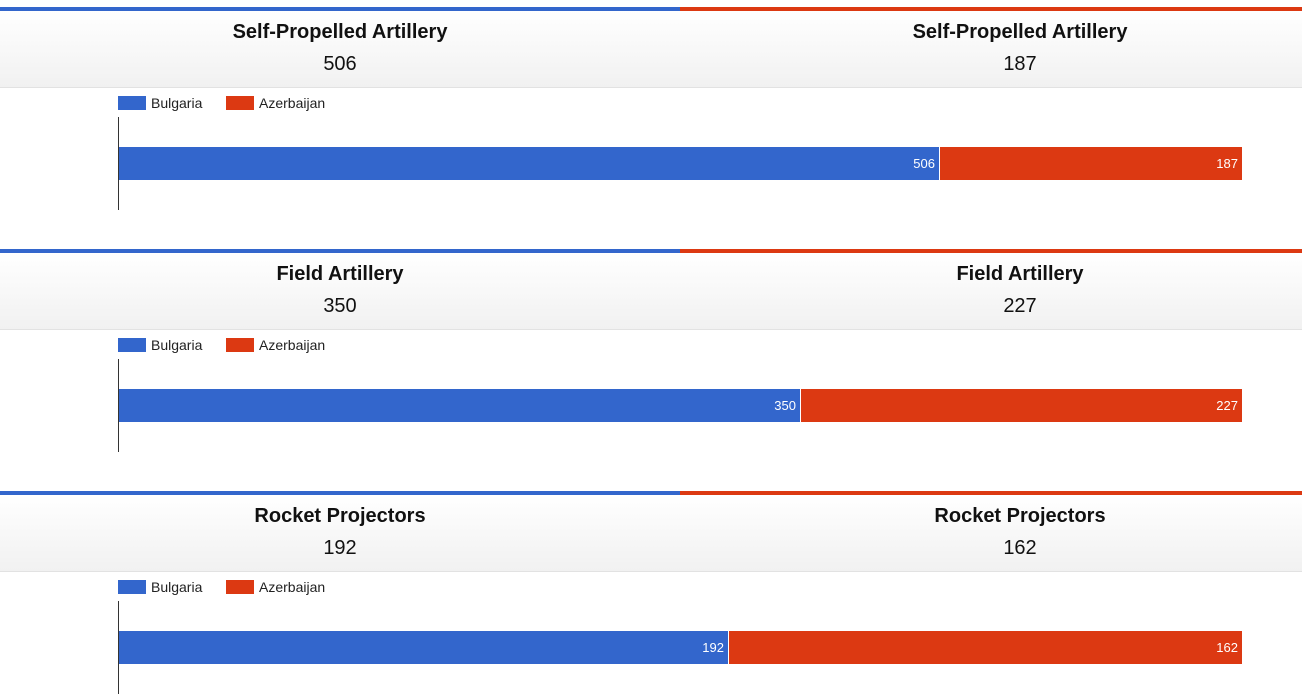  I want to click on bar-label-azerbaijan: 227, so click(1227, 405).